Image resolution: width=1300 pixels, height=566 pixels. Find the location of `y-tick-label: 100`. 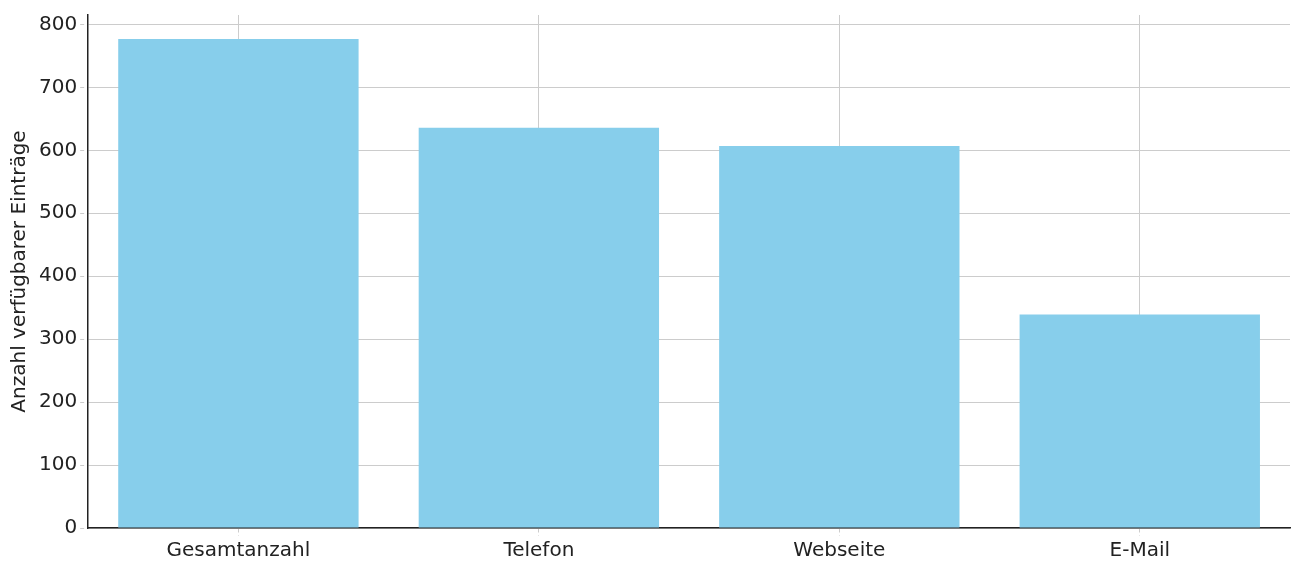

y-tick-label: 100 is located at coordinates (58, 463).